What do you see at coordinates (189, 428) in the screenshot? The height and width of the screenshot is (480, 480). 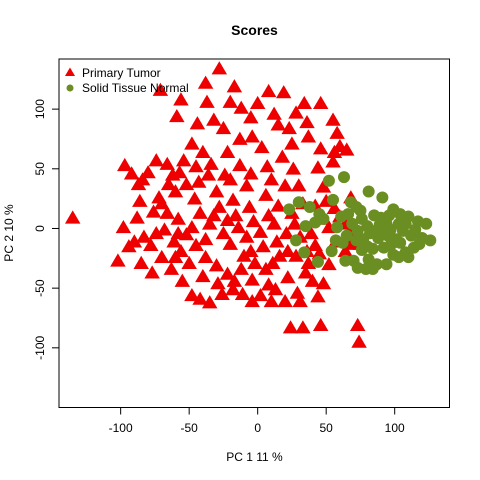 I see `x-tick-label: -50` at bounding box center [189, 428].